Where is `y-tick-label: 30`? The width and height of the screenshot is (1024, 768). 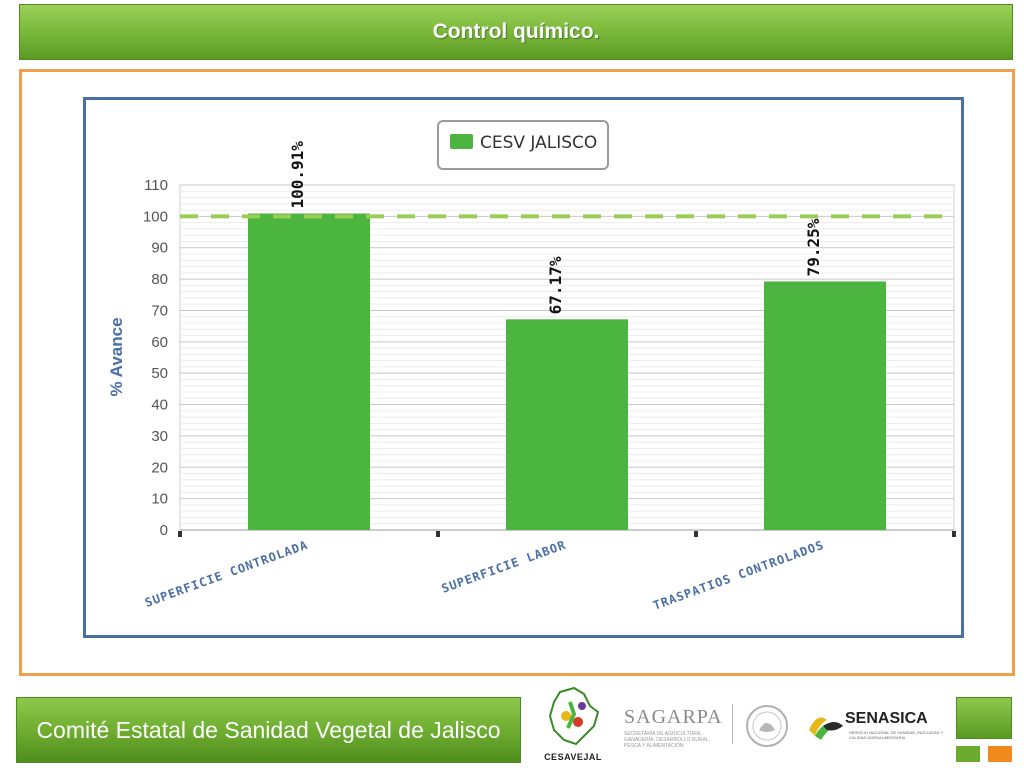 y-tick-label: 30 is located at coordinates (159, 436).